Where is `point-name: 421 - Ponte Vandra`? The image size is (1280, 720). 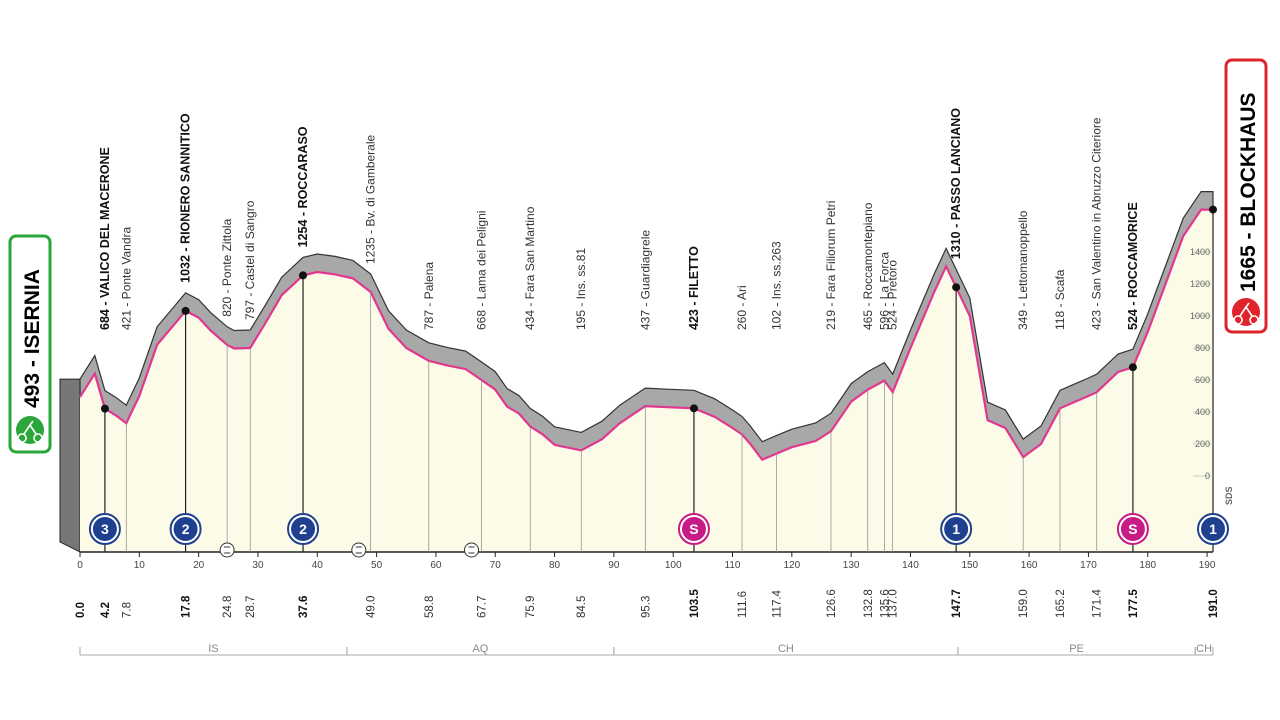 point-name: 421 - Ponte Vandra is located at coordinates (126, 278).